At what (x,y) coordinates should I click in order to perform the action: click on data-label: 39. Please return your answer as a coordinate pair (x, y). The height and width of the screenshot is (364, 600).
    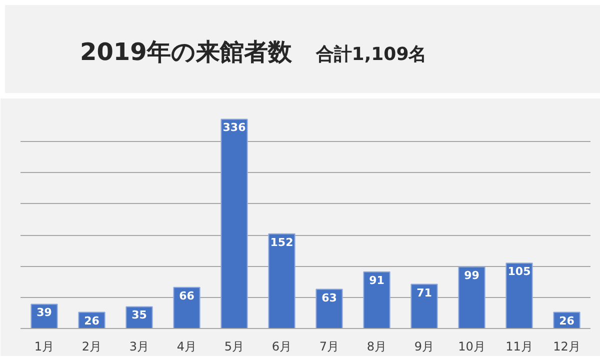
    Looking at the image, I should click on (44, 313).